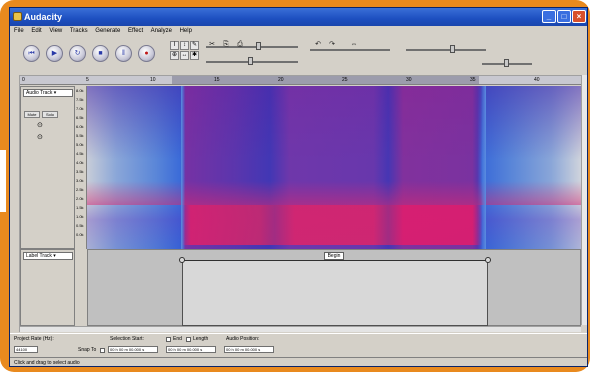 This screenshot has height=372, width=590. What do you see at coordinates (36, 31) in the screenshot?
I see `menu-edit: Edit` at bounding box center [36, 31].